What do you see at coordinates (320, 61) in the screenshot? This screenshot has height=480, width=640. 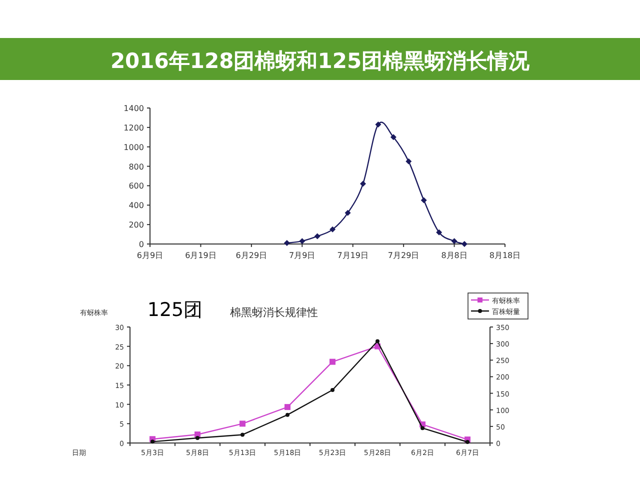 I see `chart-title: 2016年128团棉蚜和125团棉黑蚜消长情况` at bounding box center [320, 61].